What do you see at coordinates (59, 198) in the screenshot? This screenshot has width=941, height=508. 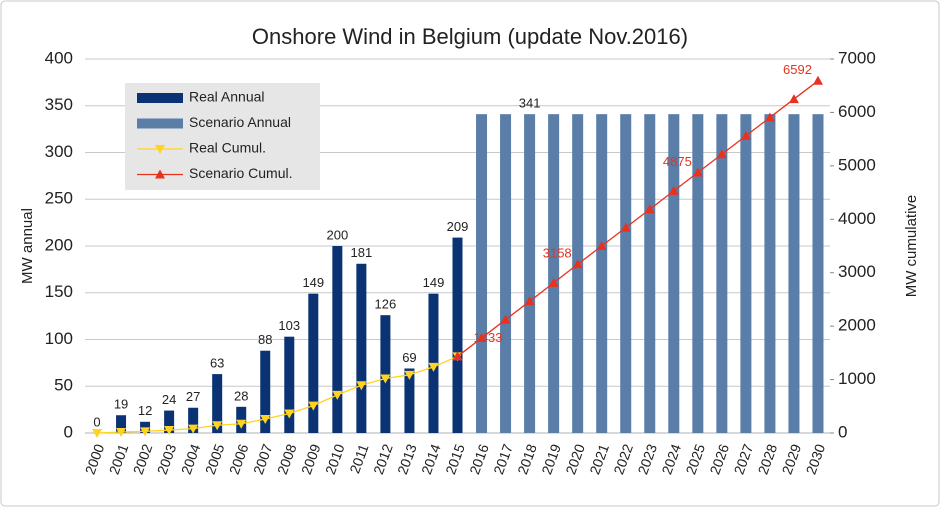 I see `y-tick-label: 250` at bounding box center [59, 198].